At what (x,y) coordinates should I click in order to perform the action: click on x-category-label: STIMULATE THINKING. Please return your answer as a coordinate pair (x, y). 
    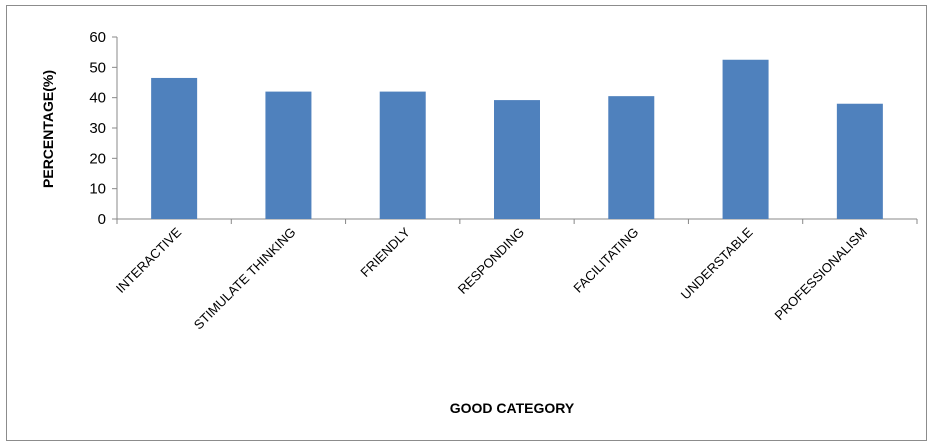
    Looking at the image, I should click on (245, 279).